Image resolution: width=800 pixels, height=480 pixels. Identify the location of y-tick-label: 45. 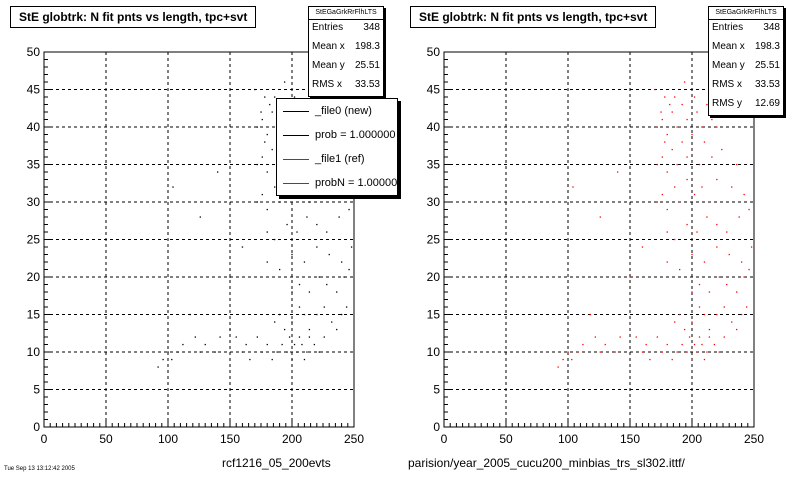
(434, 90).